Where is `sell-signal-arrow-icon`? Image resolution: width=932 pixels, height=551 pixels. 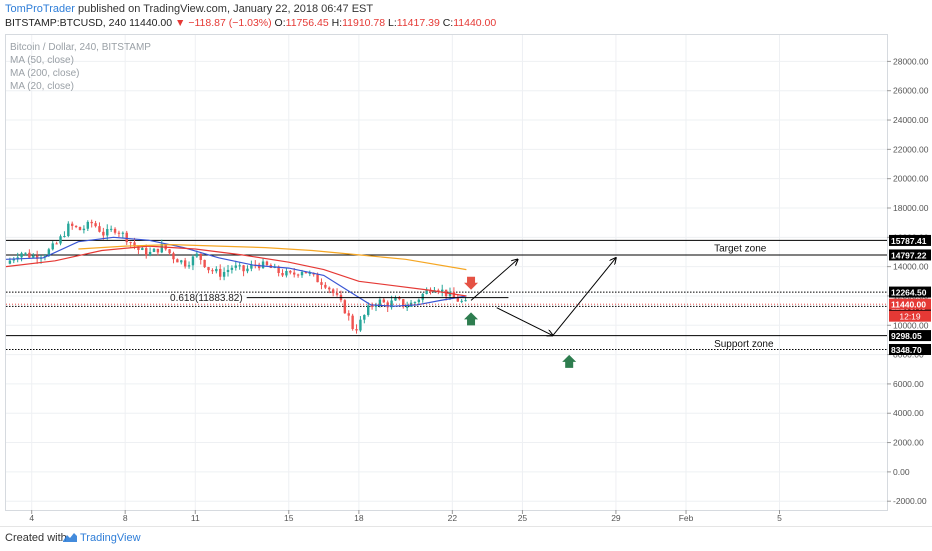 sell-signal-arrow-icon is located at coordinates (471, 283).